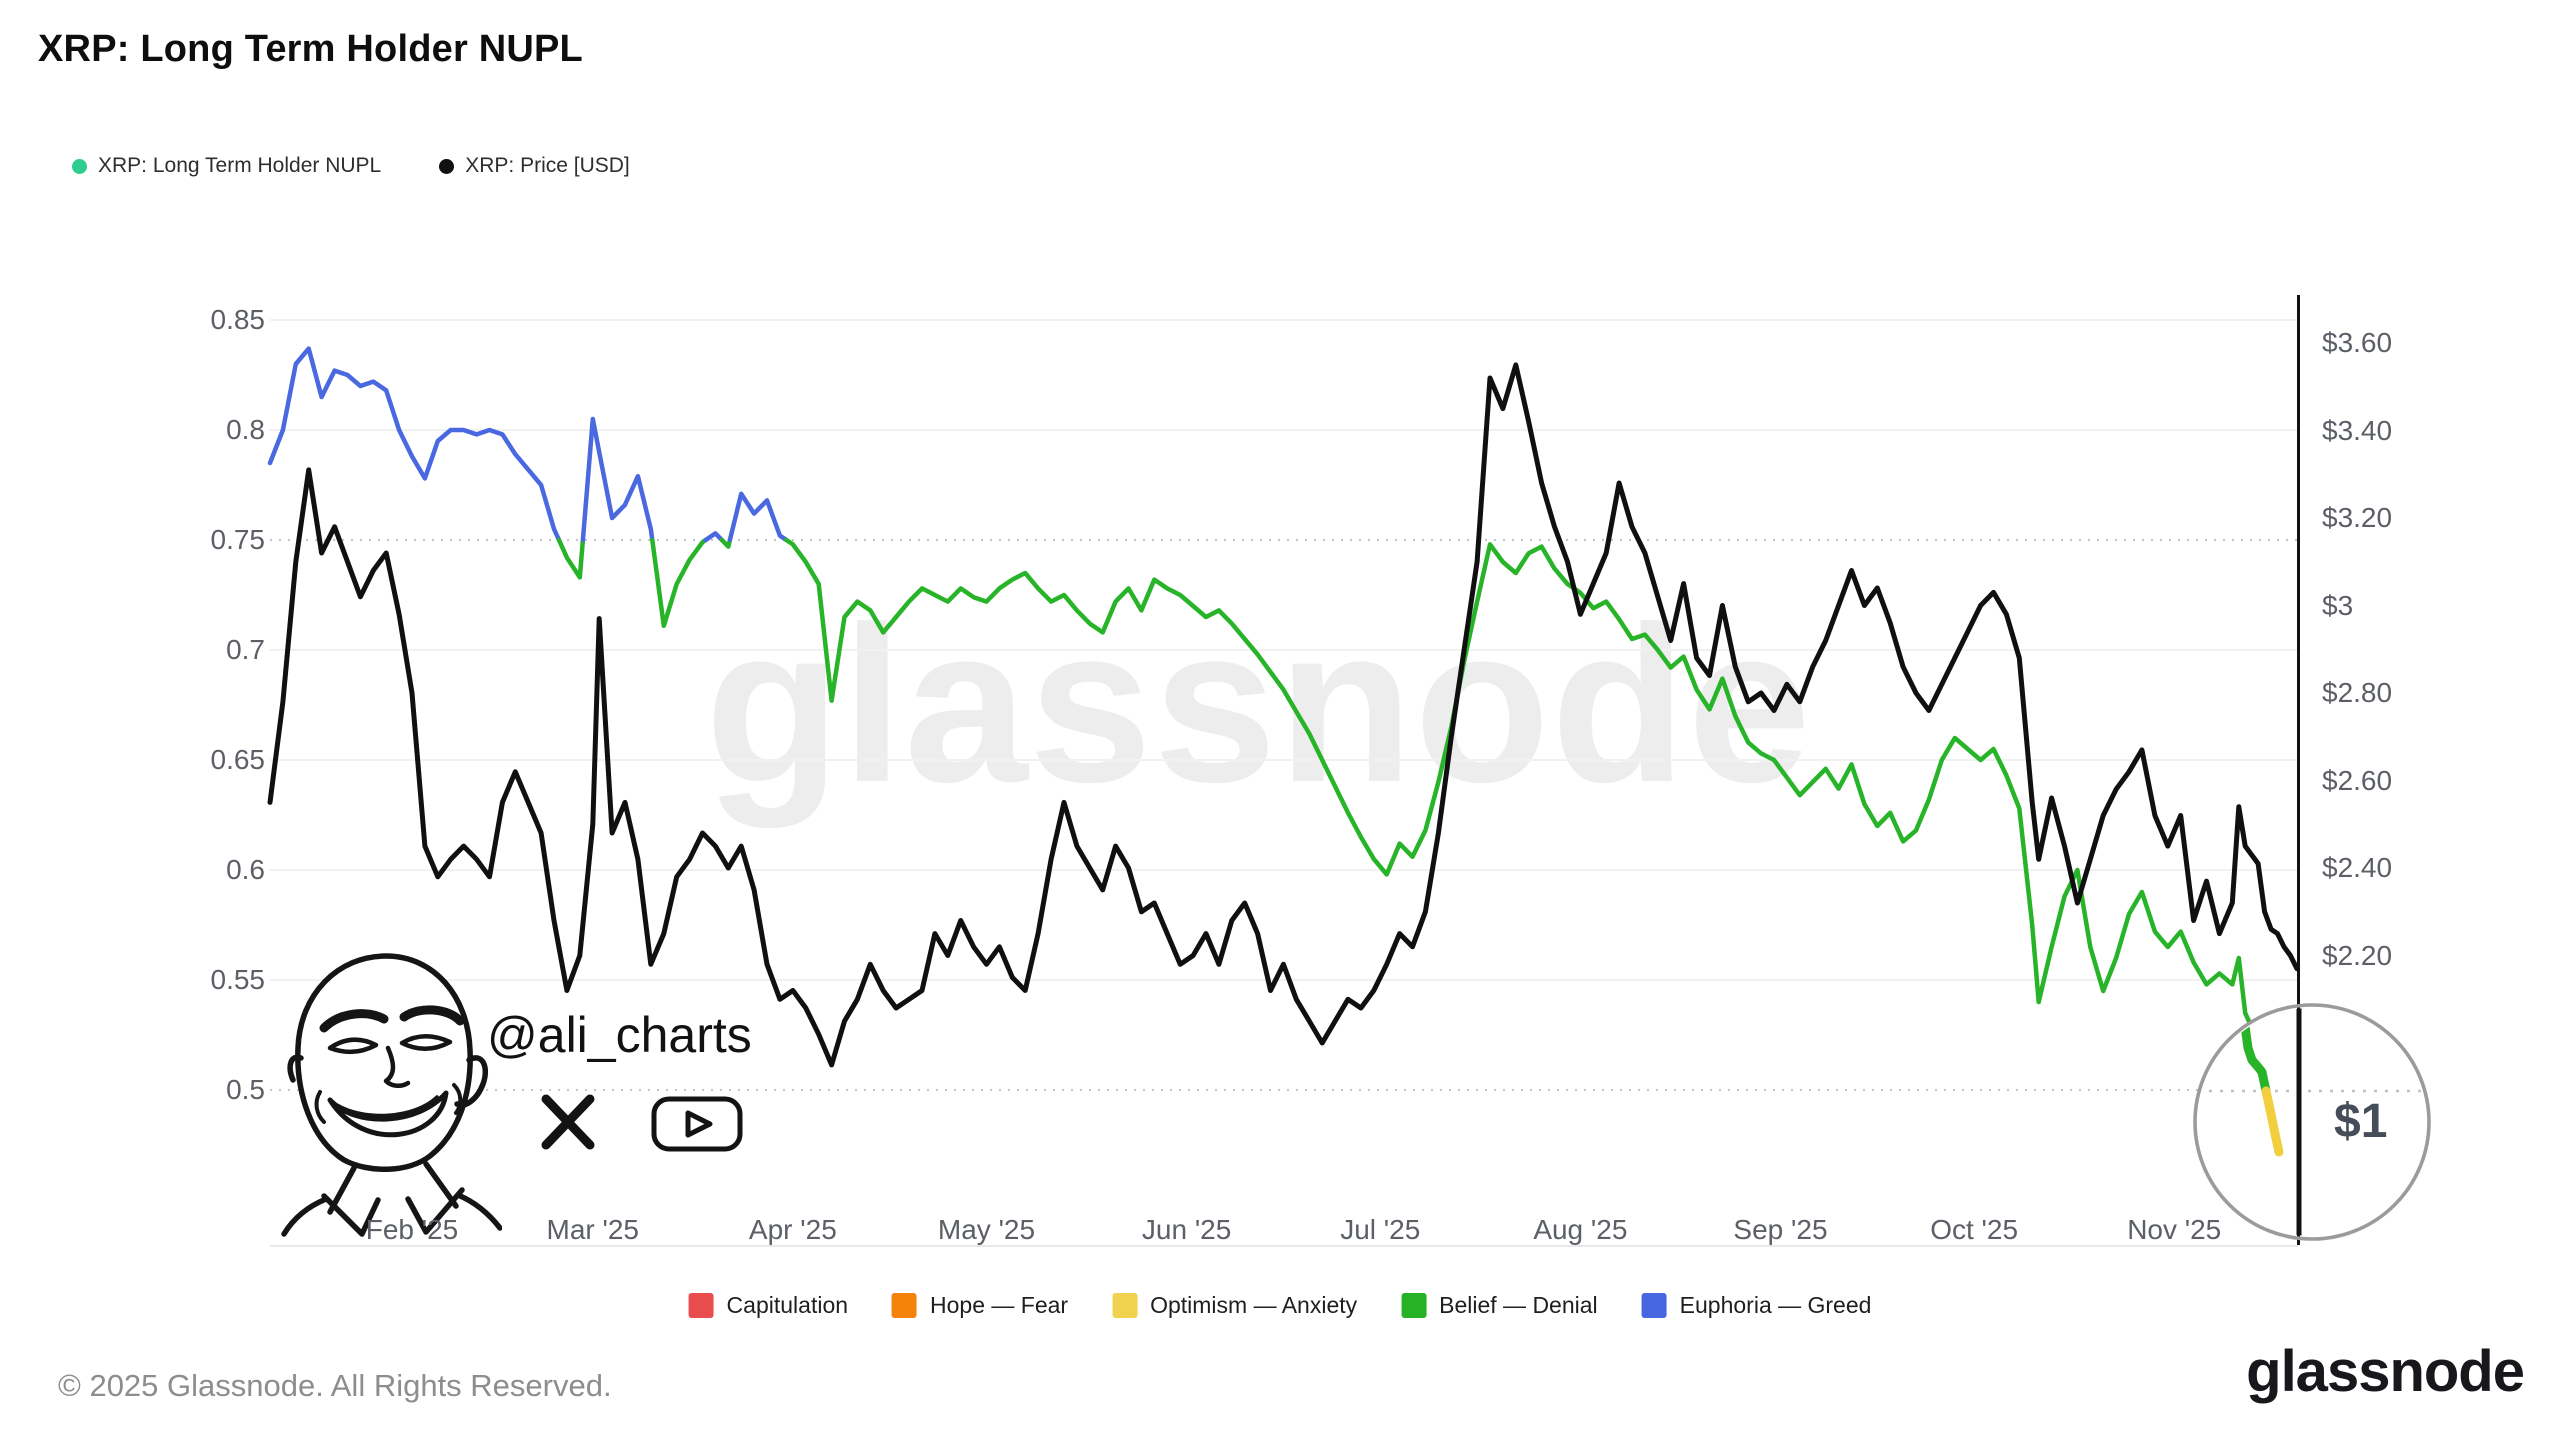 Image resolution: width=2560 pixels, height=1440 pixels. I want to click on brand-logo: glassnode, so click(2385, 1371).